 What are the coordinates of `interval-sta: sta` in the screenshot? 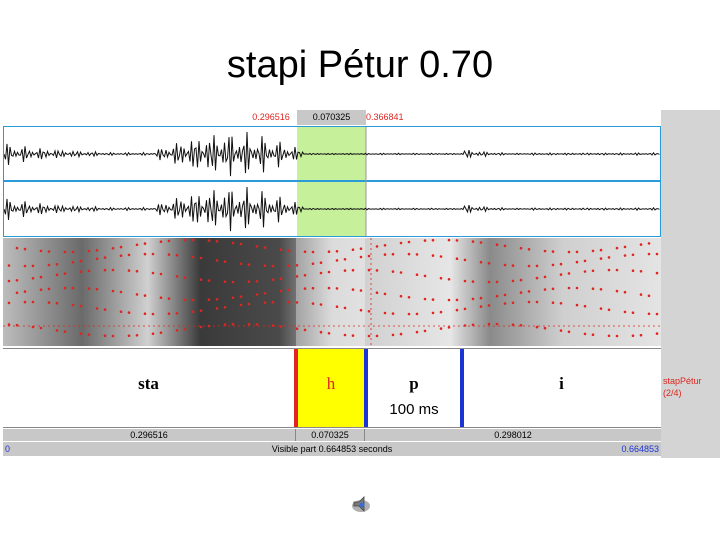 It's located at (148, 388).